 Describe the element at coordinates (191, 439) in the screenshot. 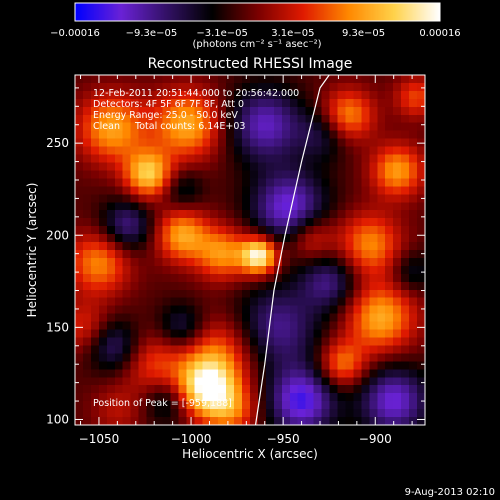

I see `x-tick-label: −1000` at that location.